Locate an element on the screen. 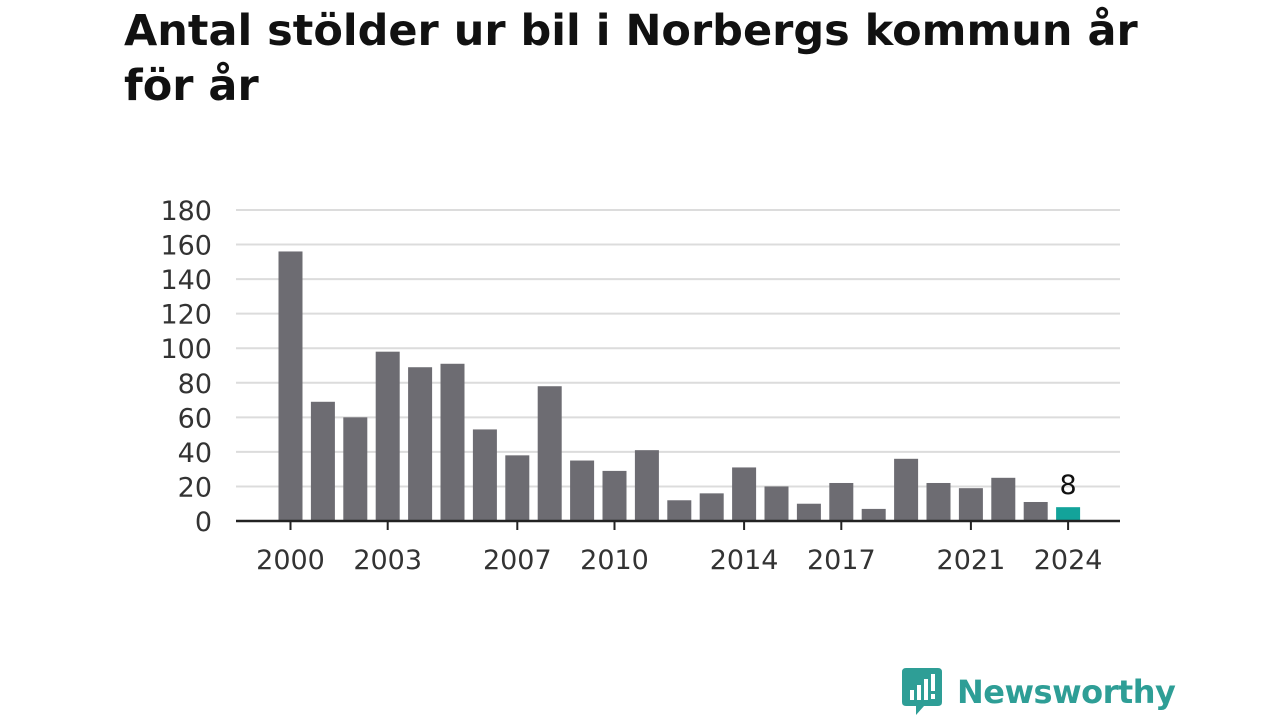  bar-2015 is located at coordinates (776, 503).